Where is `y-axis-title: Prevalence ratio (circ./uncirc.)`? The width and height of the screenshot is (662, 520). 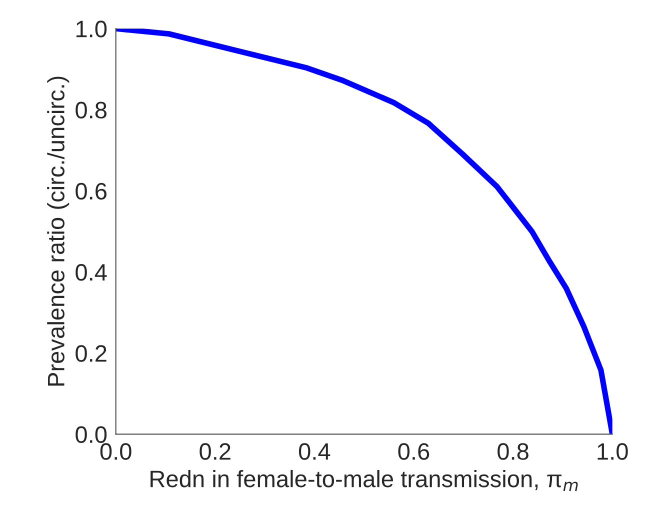 y-axis-title: Prevalence ratio (circ./uncirc.) is located at coordinates (58, 231).